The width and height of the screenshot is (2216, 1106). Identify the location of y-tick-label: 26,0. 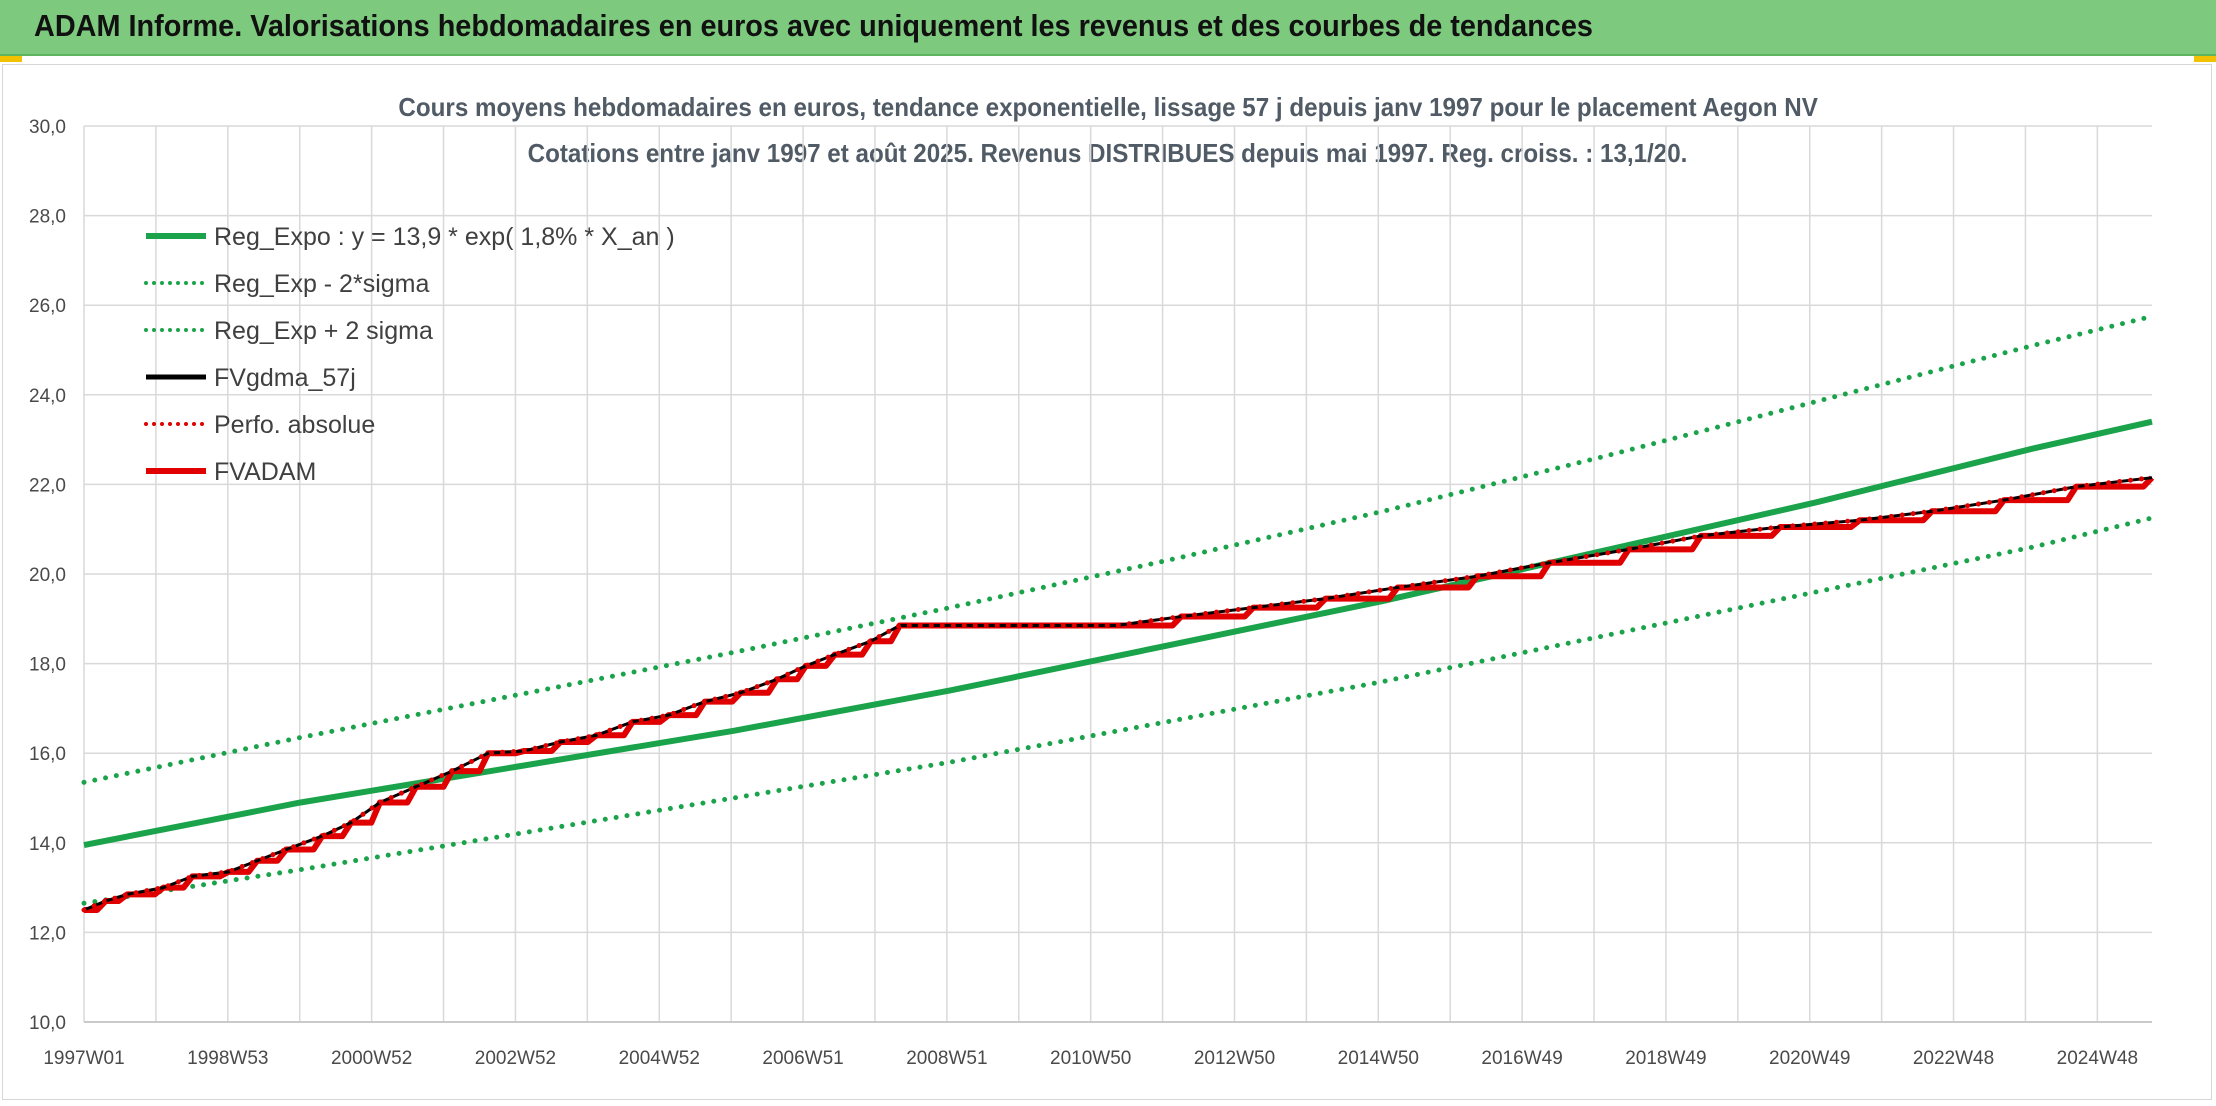
(47, 306).